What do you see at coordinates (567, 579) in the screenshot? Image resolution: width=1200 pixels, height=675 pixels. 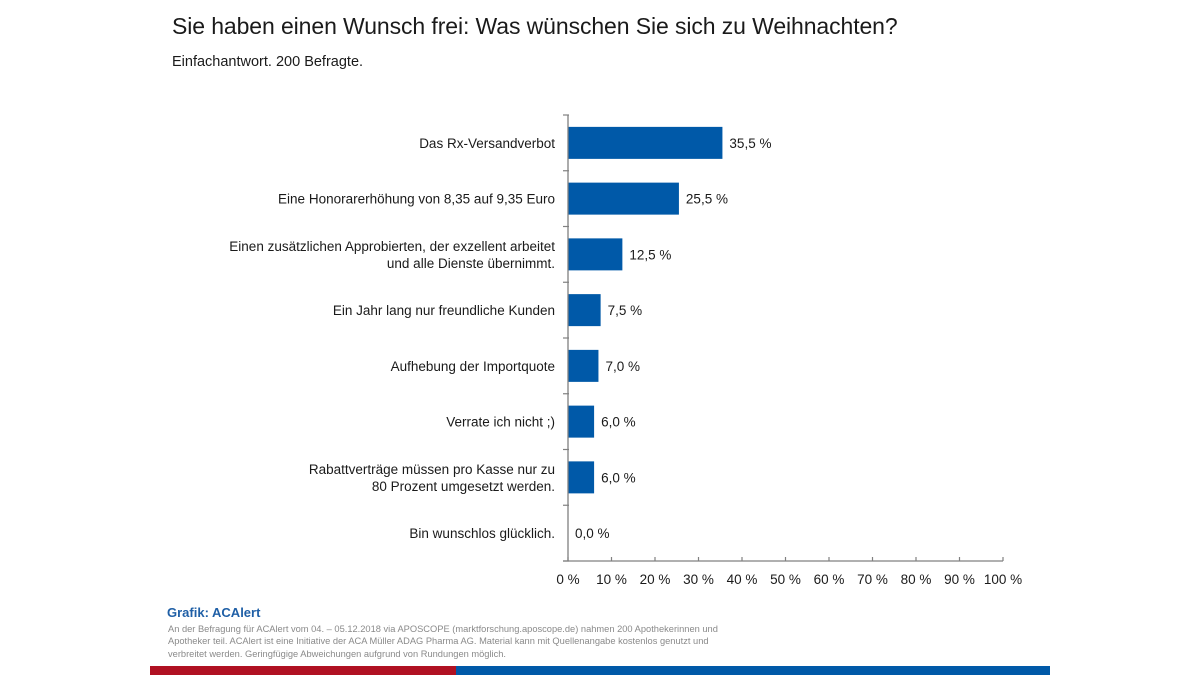 I see `x-tick-label: 0 %` at bounding box center [567, 579].